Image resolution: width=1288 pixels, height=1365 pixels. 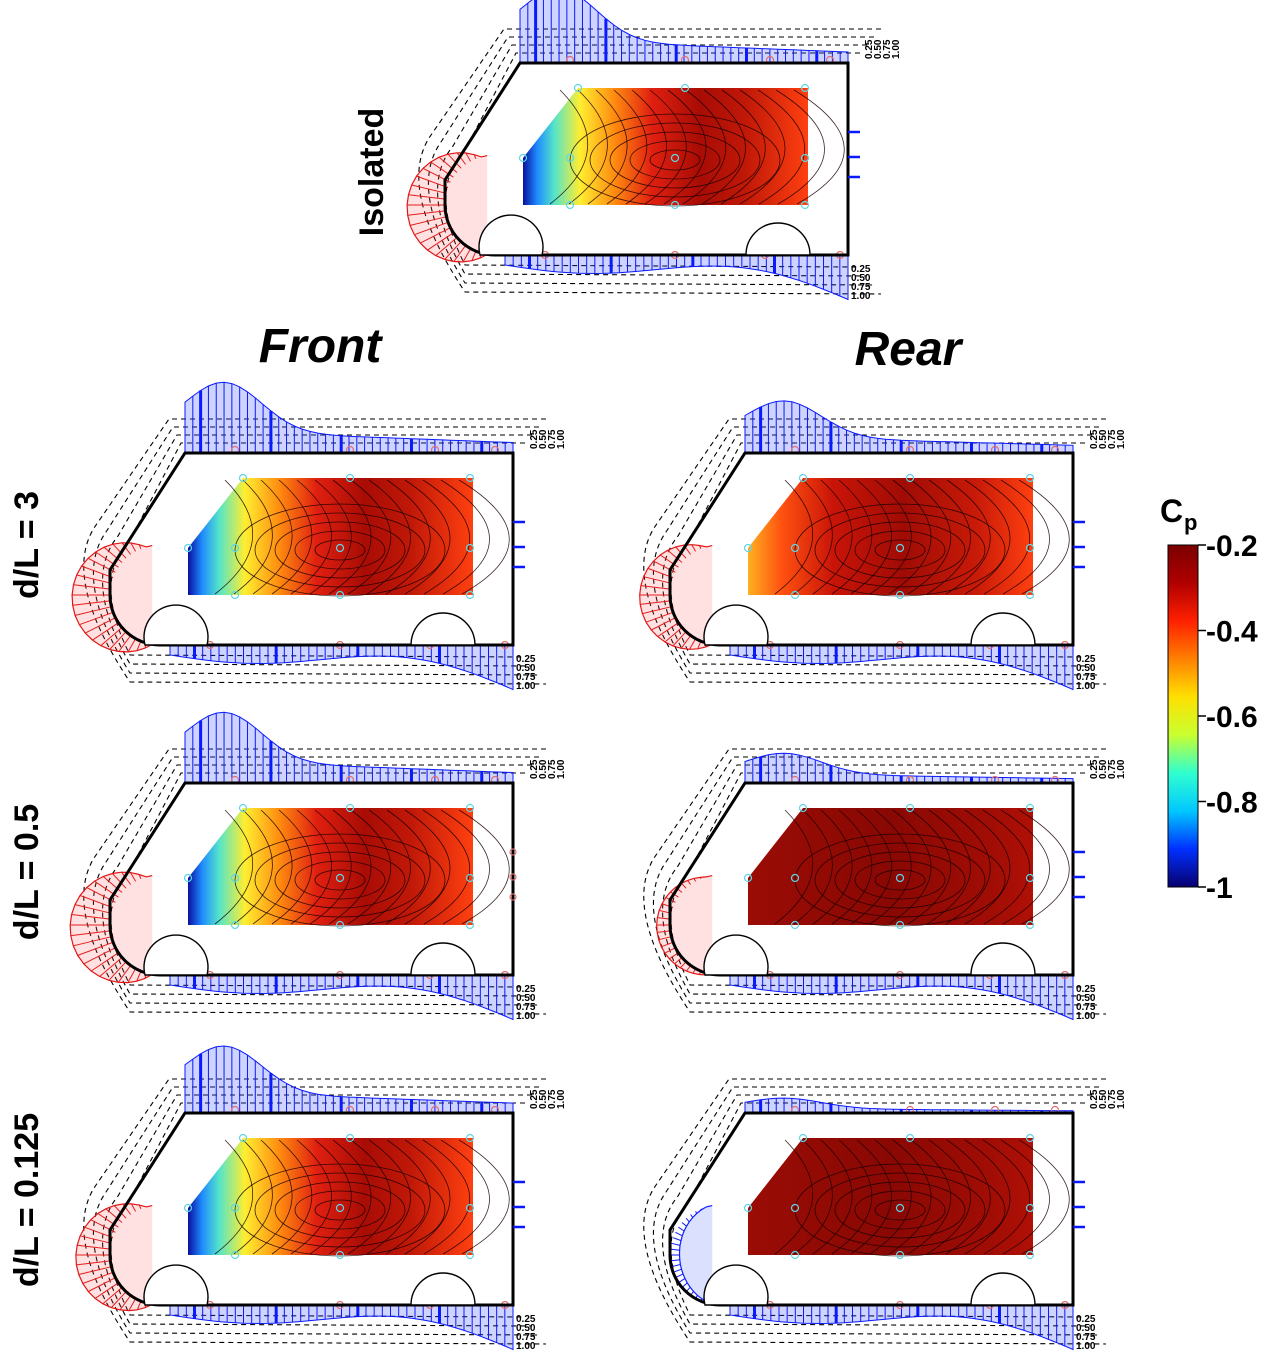 I want to click on colorbar-gradient, so click(x=1183, y=716).